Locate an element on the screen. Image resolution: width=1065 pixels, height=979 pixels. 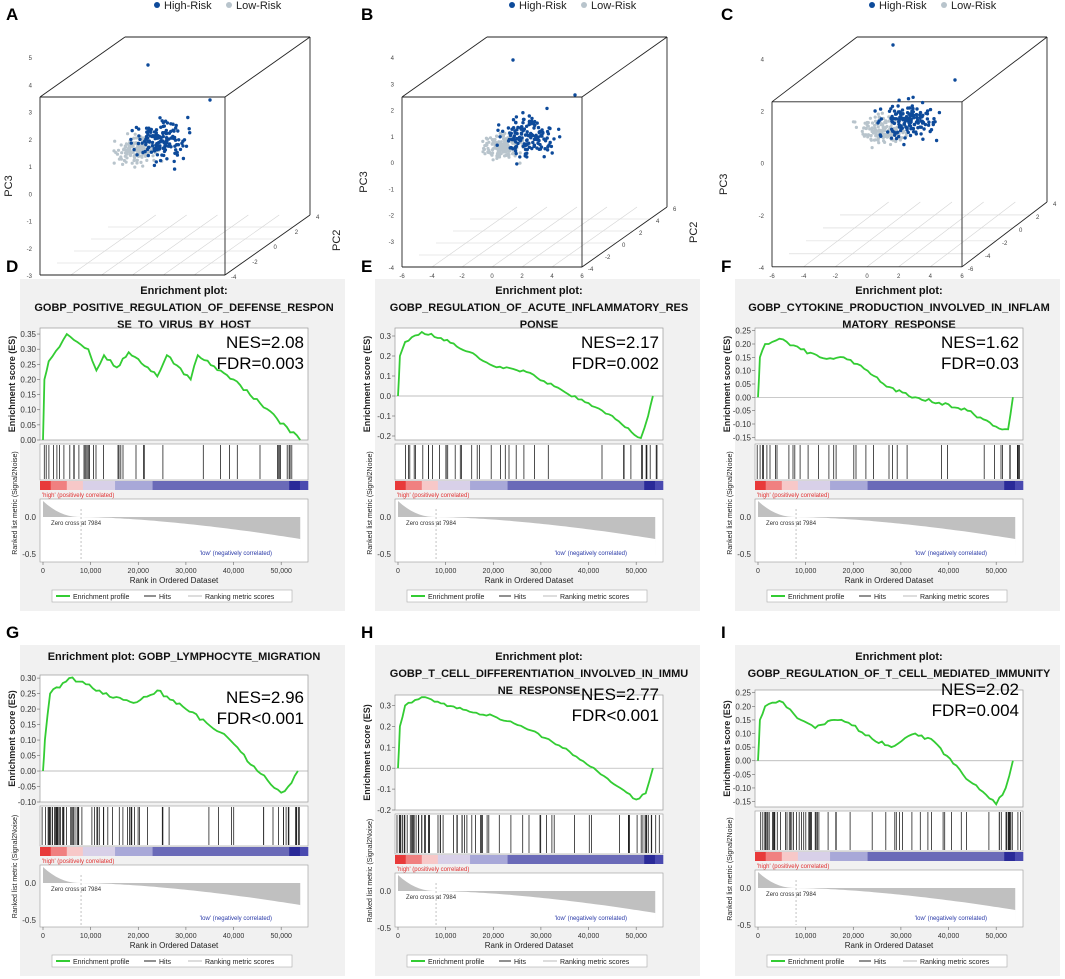
es-y-tick-label: 0.10 is located at coordinates (28, 740).